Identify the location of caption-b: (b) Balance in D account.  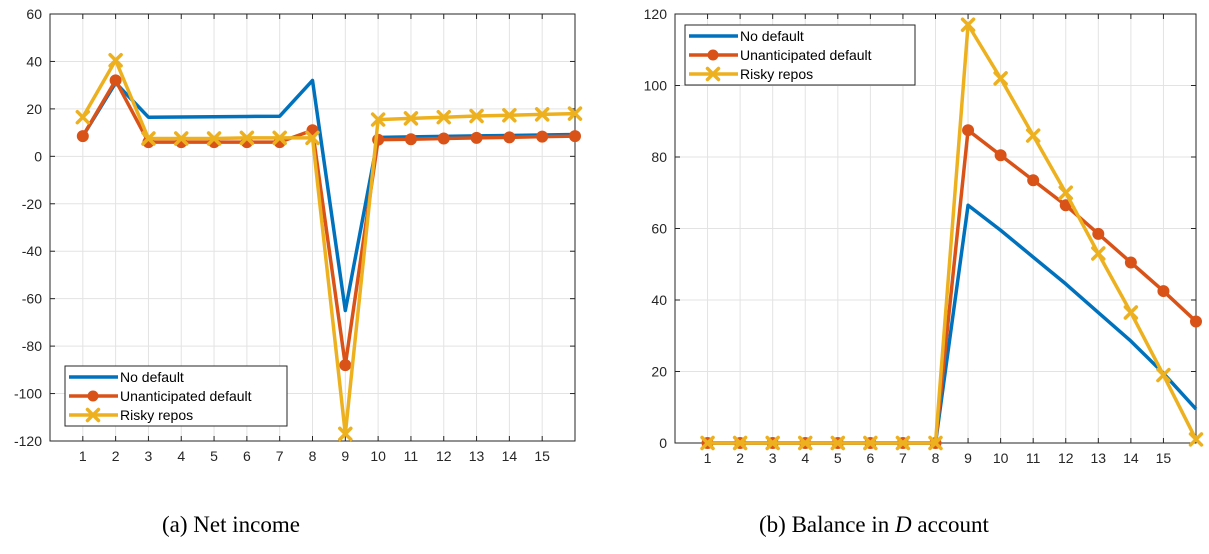
(874, 525).